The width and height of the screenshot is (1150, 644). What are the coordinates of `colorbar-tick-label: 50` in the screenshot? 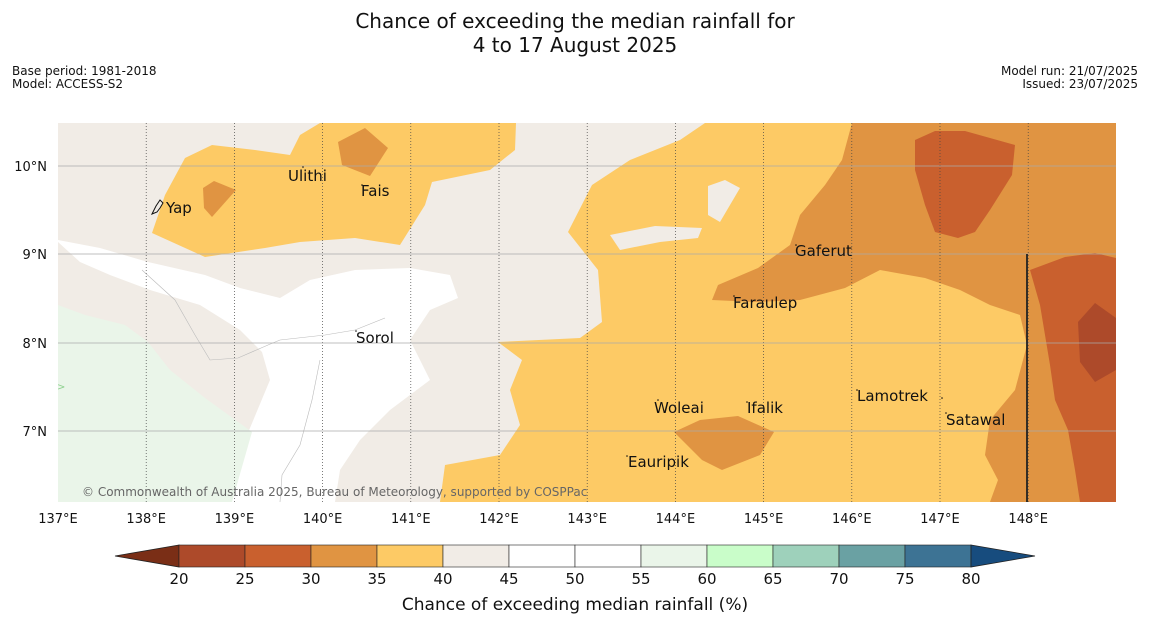 It's located at (574, 579).